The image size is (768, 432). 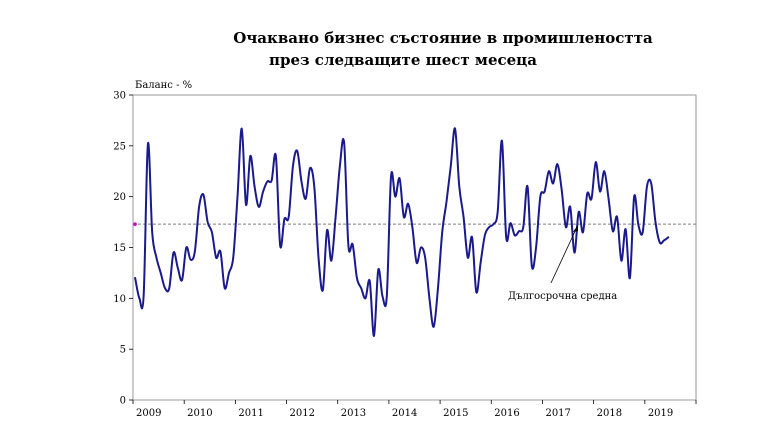 I want to click on average-start-marker, so click(x=135, y=224).